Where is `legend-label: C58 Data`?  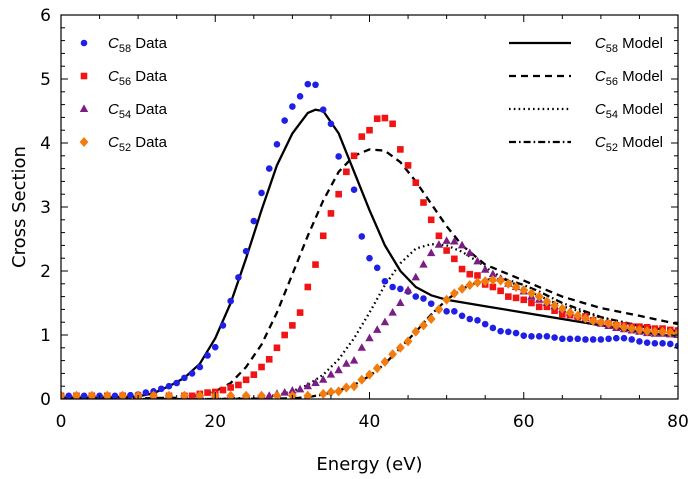
legend-label: C58 Data is located at coordinates (138, 45).